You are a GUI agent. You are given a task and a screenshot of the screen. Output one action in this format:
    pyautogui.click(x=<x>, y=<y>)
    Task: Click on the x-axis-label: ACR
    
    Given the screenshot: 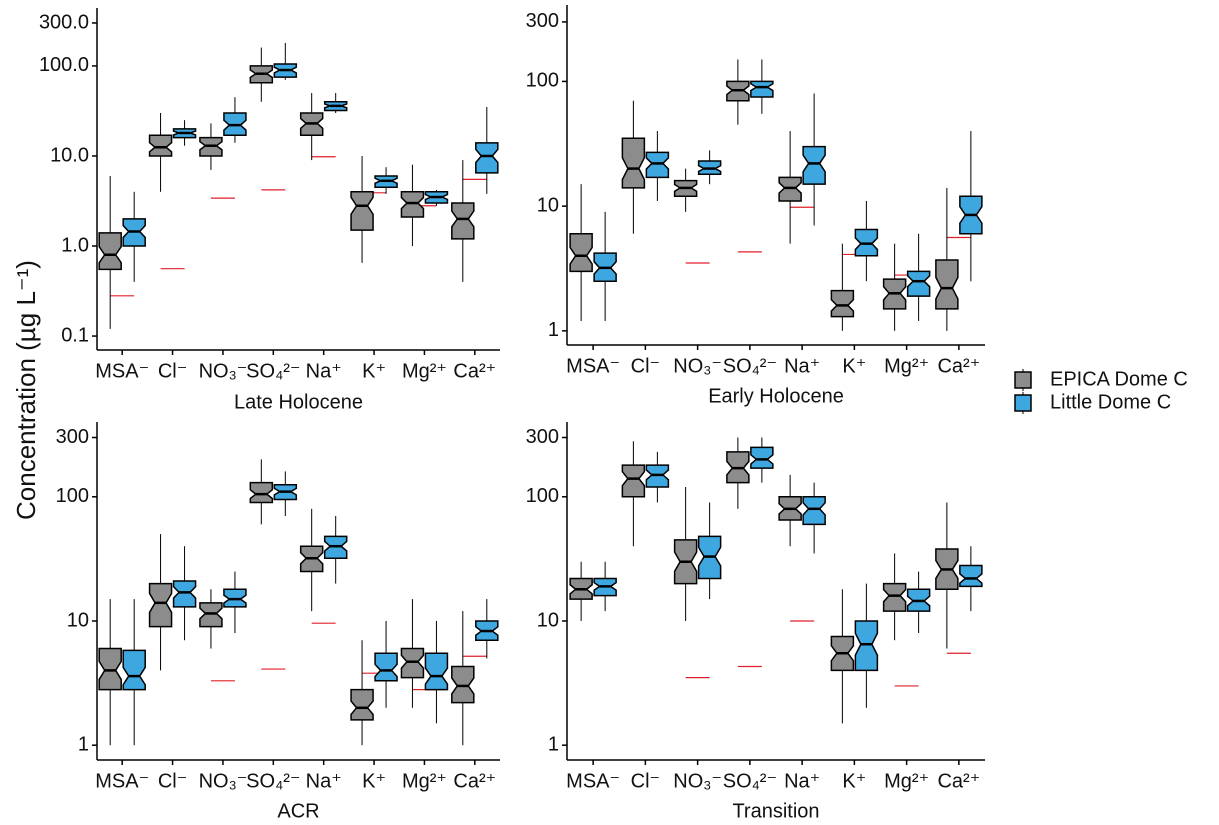 What is the action you would take?
    pyautogui.click(x=298, y=811)
    